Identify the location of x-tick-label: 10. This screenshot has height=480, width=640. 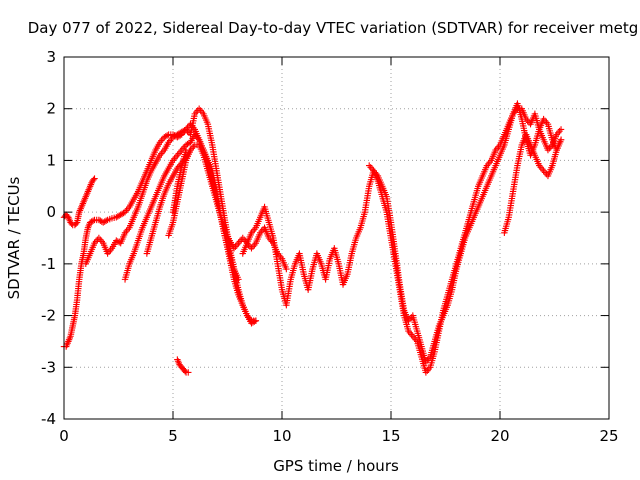
(281, 436).